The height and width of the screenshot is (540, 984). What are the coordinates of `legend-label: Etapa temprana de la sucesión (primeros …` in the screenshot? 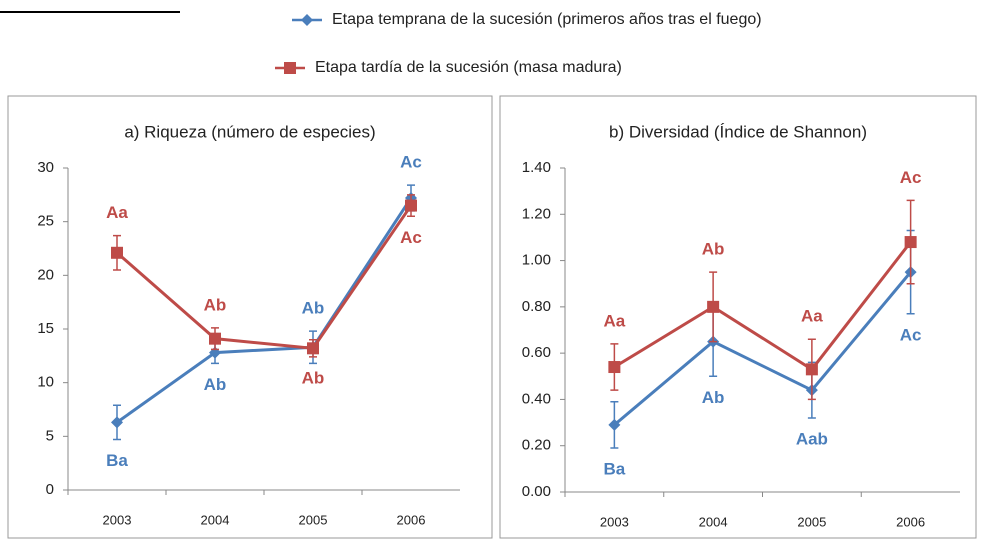 It's located at (547, 19).